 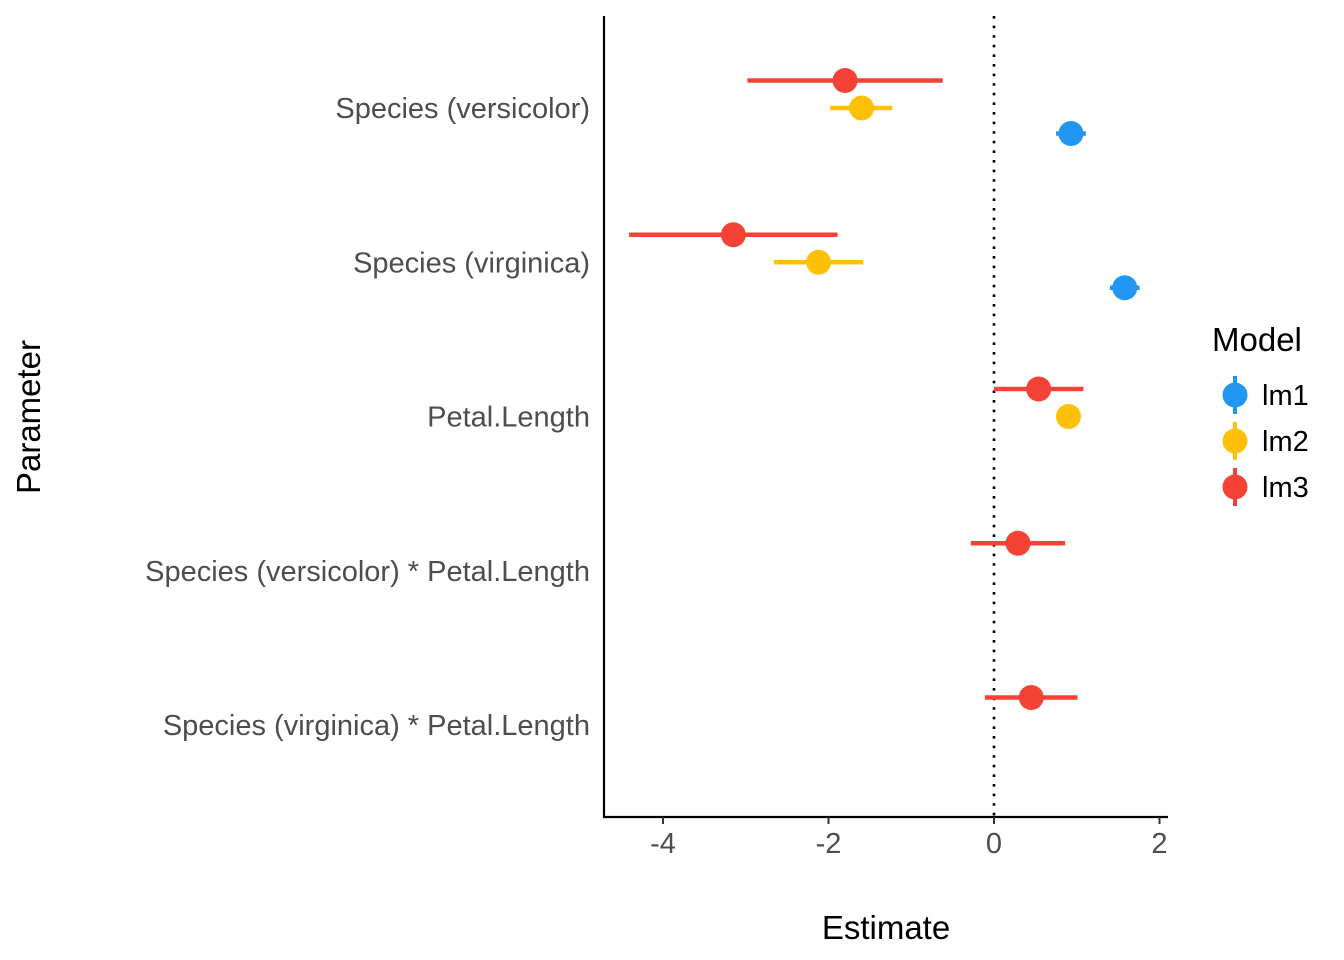 What do you see at coordinates (1068, 416) in the screenshot?
I see `point-lm2-petal-length` at bounding box center [1068, 416].